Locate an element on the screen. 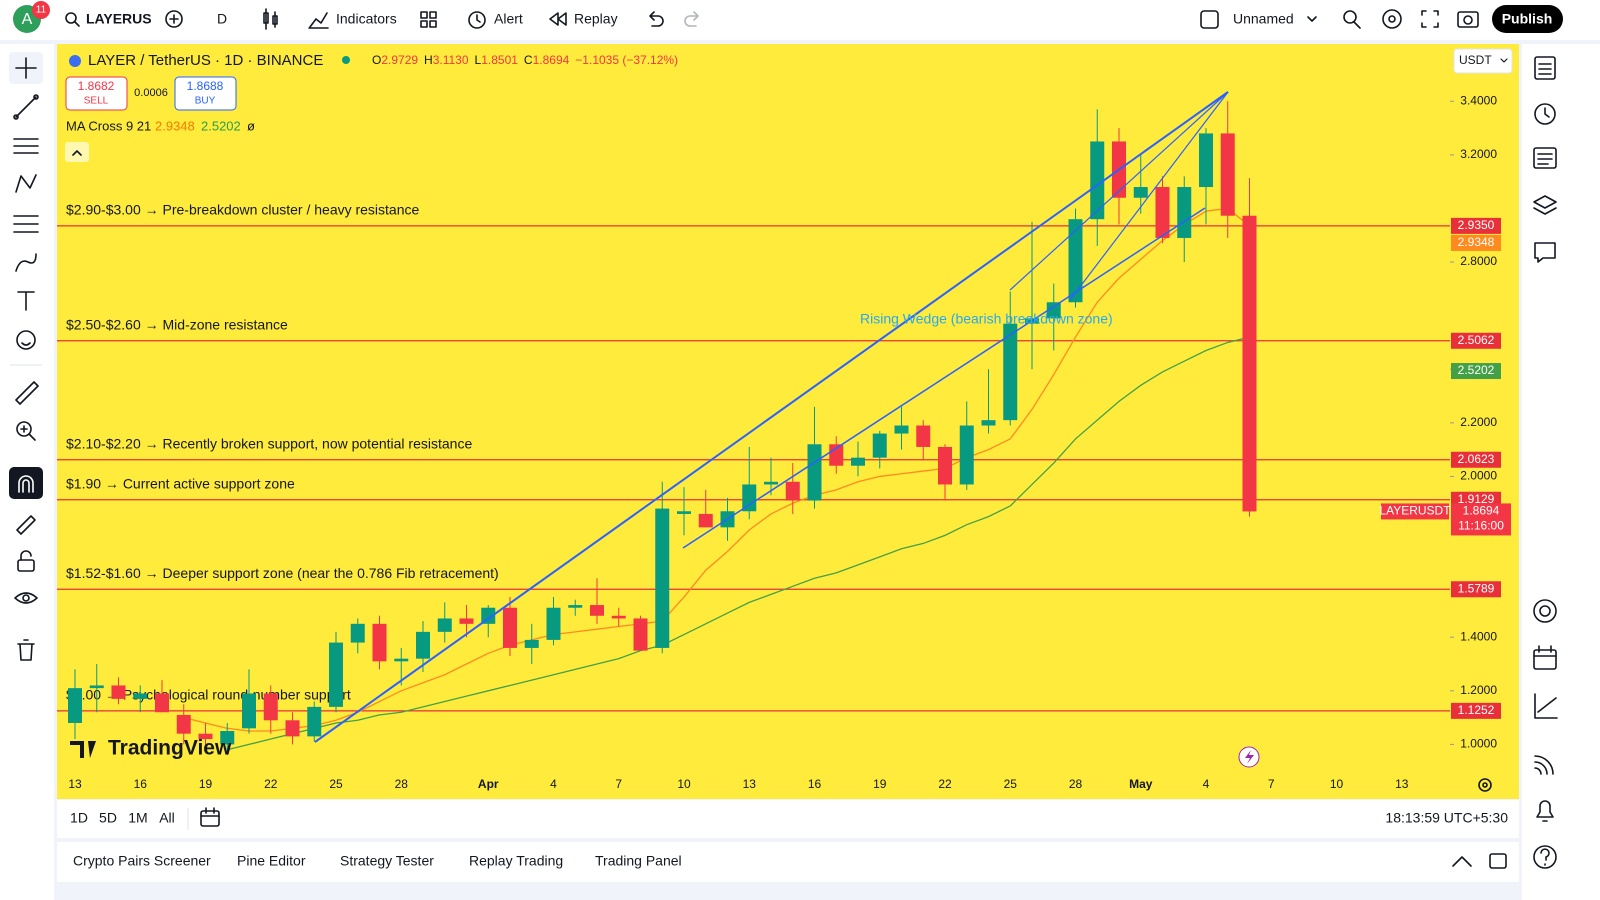 This screenshot has width=1600, height=900. layout-name: Unnamed is located at coordinates (1263, 19).